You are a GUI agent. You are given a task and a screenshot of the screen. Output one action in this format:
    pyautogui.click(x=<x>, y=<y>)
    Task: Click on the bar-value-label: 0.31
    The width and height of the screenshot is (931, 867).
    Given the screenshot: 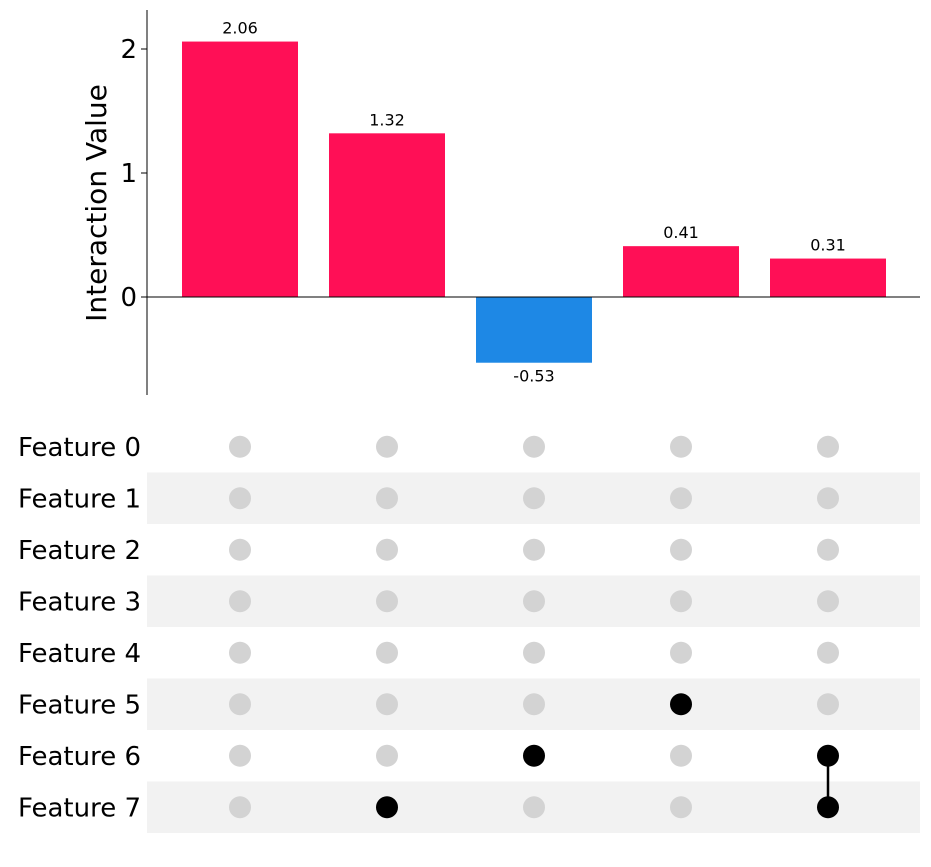 What is the action you would take?
    pyautogui.click(x=828, y=245)
    